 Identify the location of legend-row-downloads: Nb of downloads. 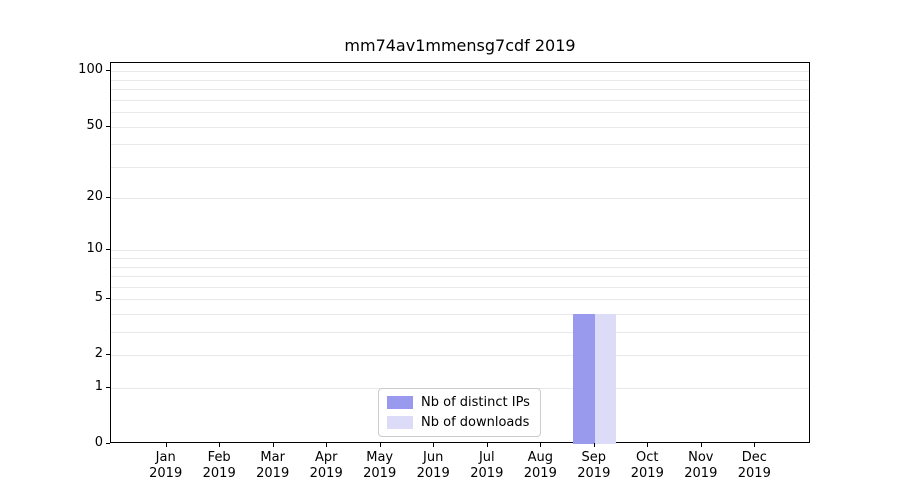
(458, 422).